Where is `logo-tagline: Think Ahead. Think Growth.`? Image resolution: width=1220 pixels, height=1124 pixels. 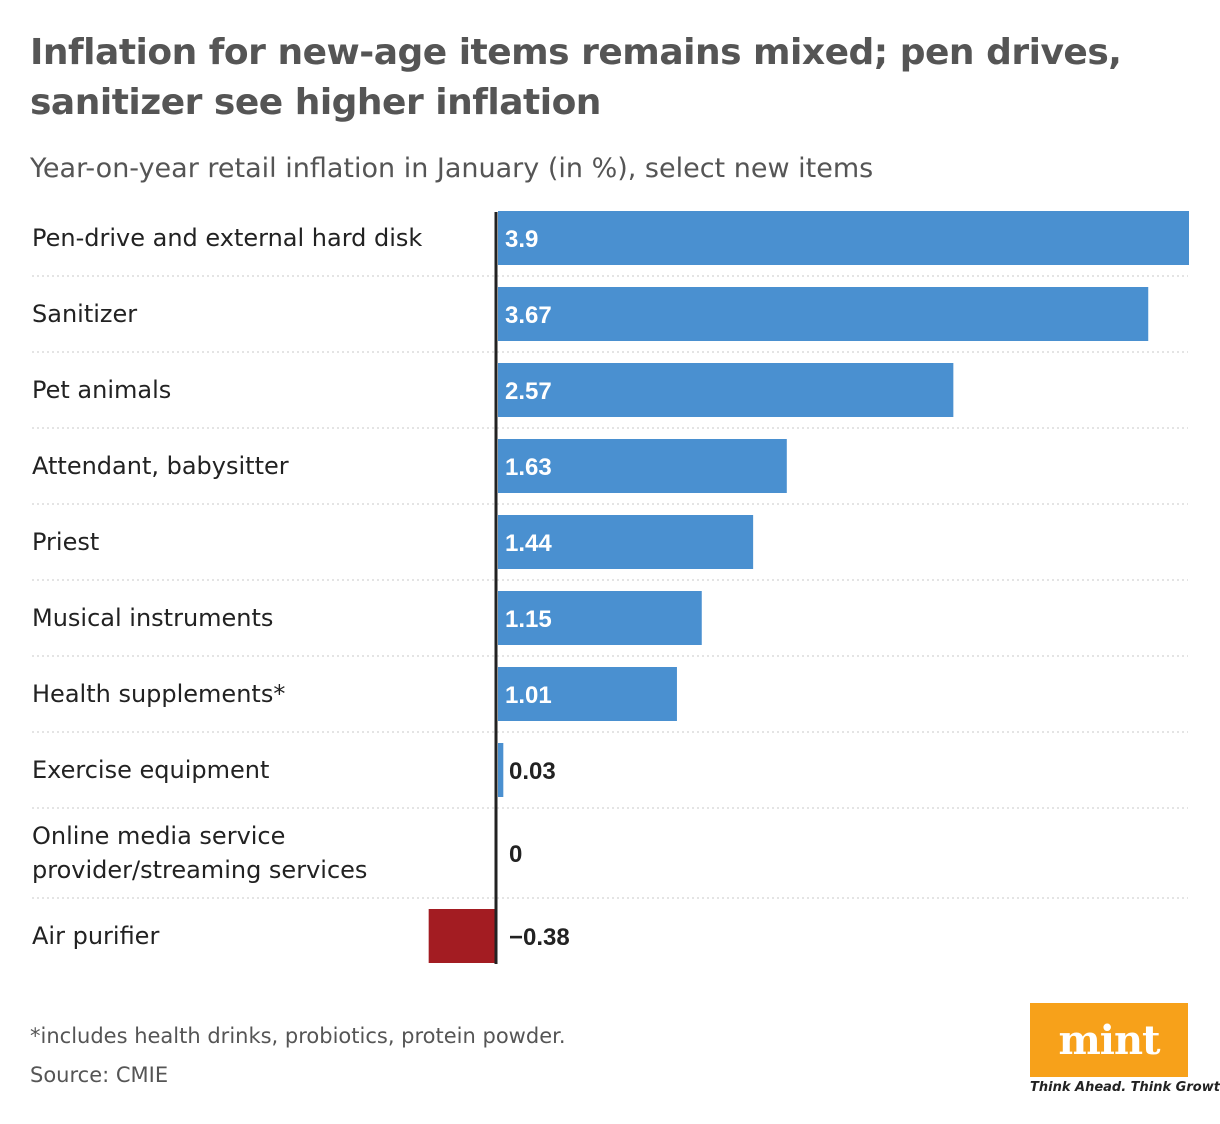
logo-tagline: Think Ahead. Think Growth. is located at coordinates (1125, 1087).